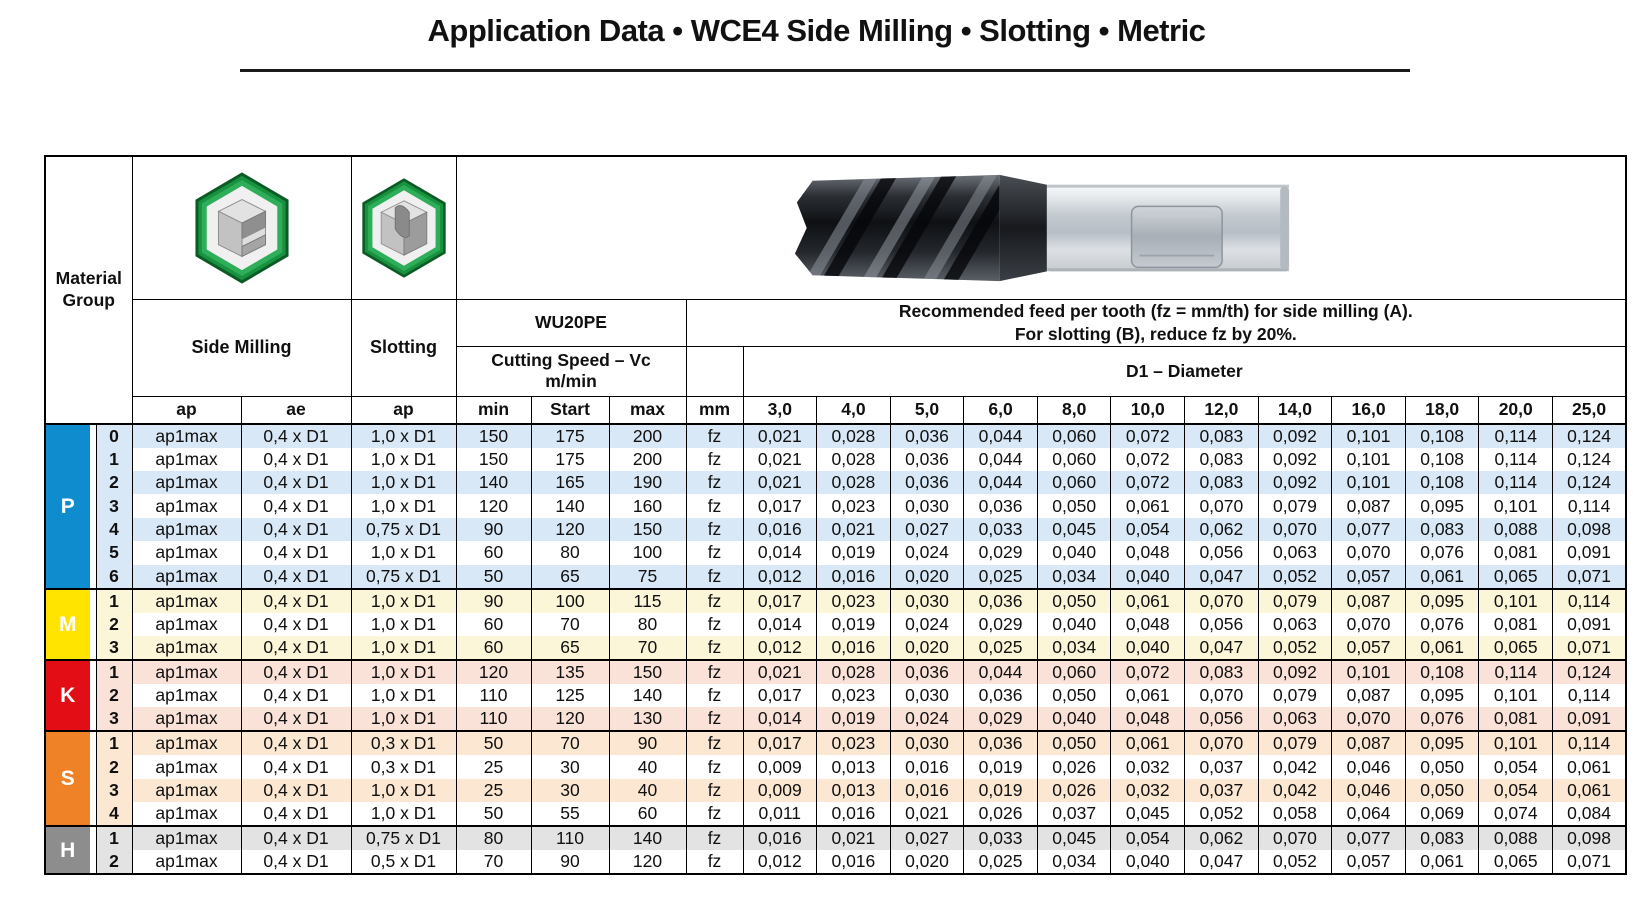  I want to click on fz-value-d10,0: 0,072, so click(1148, 435).